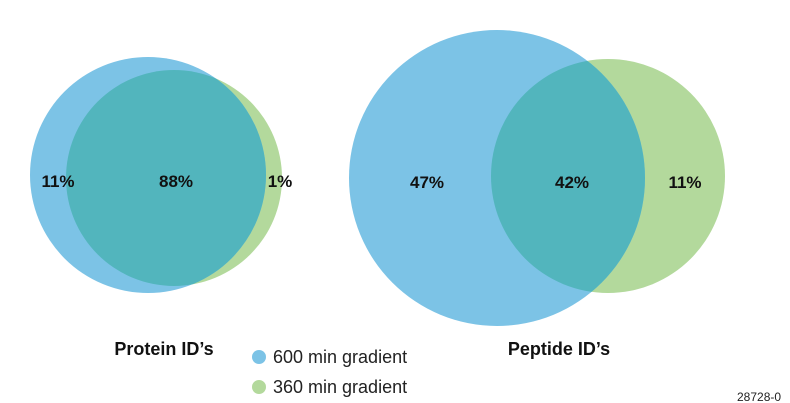 Image resolution: width=790 pixels, height=403 pixels. Describe the element at coordinates (163, 349) in the screenshot. I see `protein-title: Protein ID’s` at that location.